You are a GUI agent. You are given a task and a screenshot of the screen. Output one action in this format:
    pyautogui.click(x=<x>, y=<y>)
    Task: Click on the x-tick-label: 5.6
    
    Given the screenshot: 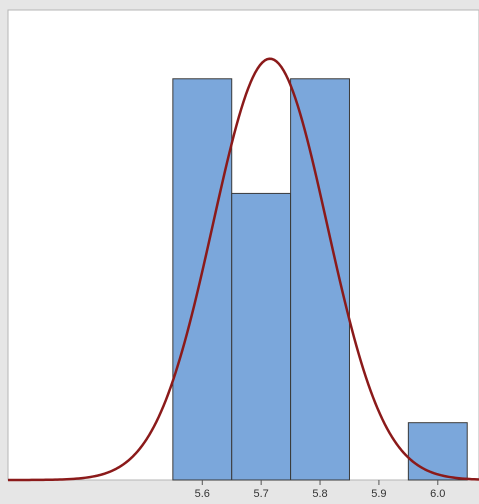 What is the action you would take?
    pyautogui.click(x=202, y=493)
    